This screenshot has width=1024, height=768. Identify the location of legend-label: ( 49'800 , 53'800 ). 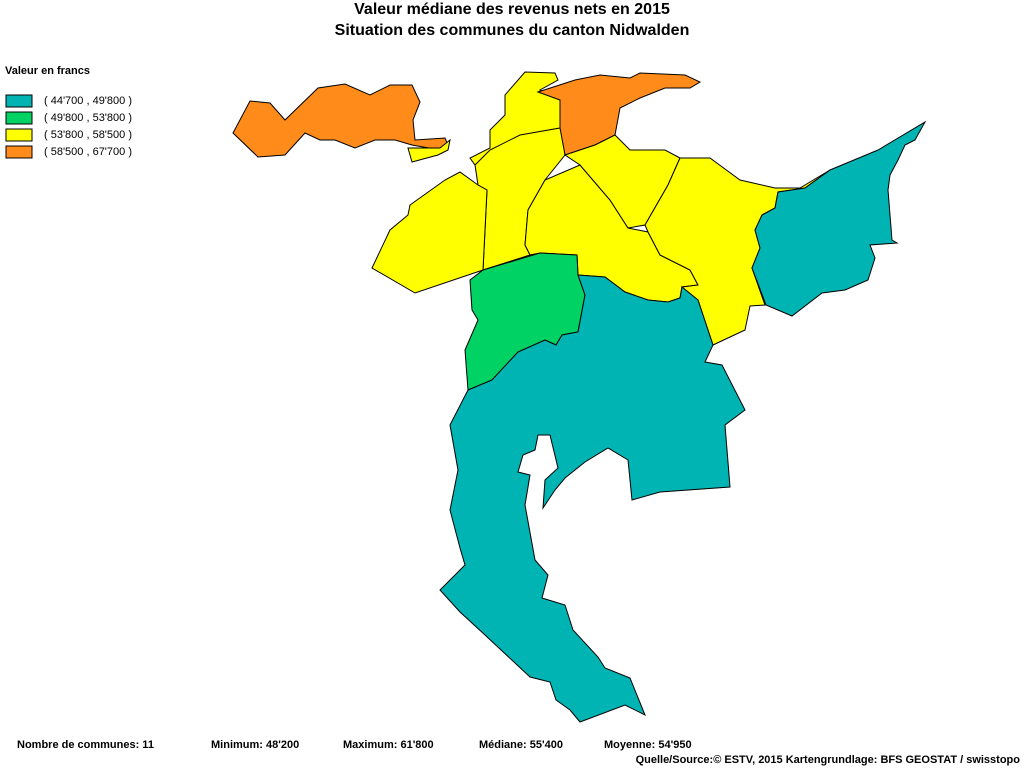
(88, 118).